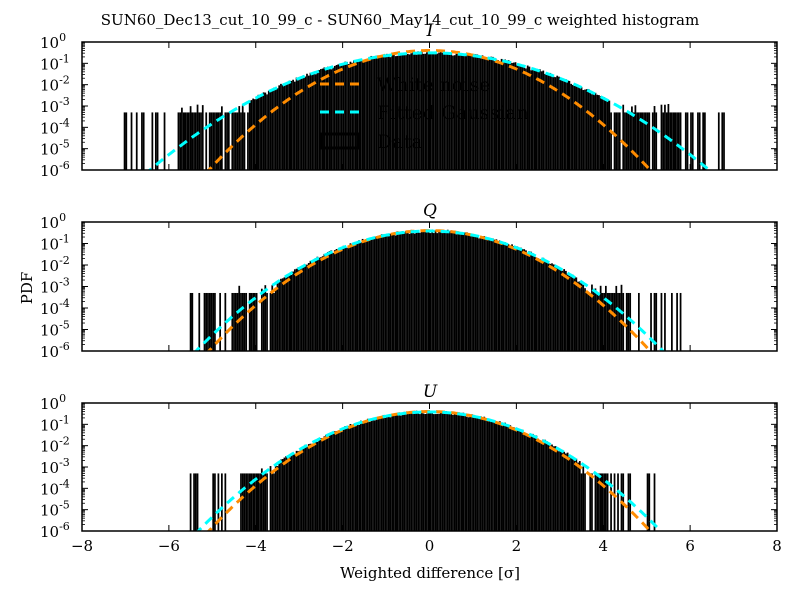  I want to click on y-tick-exponent: -5, so click(64, 325).